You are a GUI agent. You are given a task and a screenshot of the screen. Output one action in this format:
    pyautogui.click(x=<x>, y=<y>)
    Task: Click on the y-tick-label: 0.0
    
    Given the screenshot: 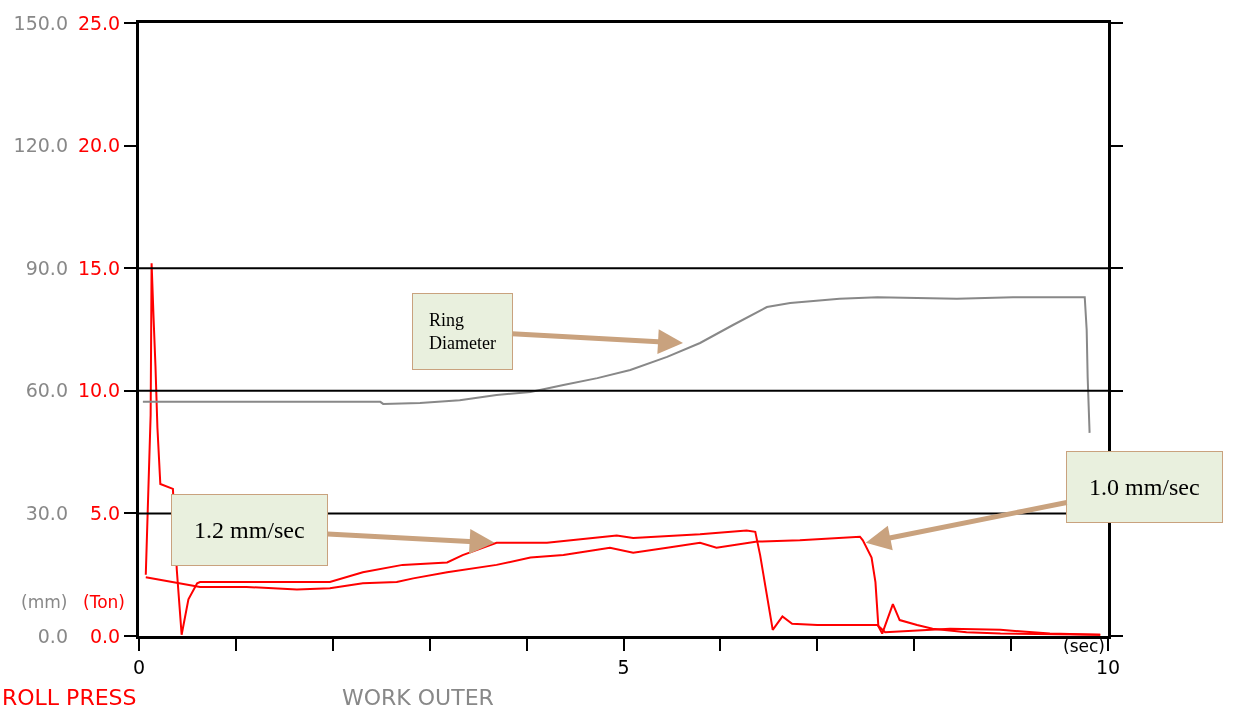 What is the action you would take?
    pyautogui.click(x=105, y=635)
    